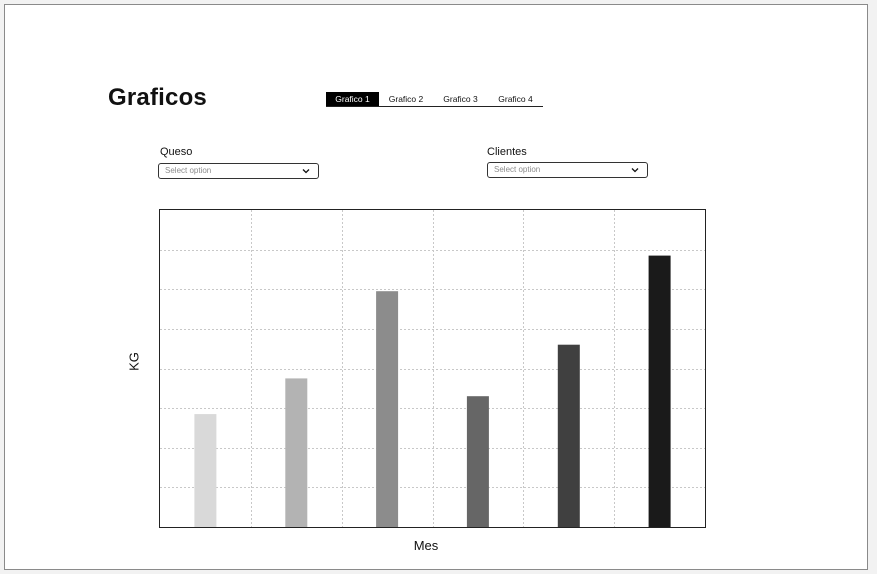 Image resolution: width=877 pixels, height=574 pixels. Describe the element at coordinates (515, 99) in the screenshot. I see `tab-grafico-4: Grafico 4` at that location.